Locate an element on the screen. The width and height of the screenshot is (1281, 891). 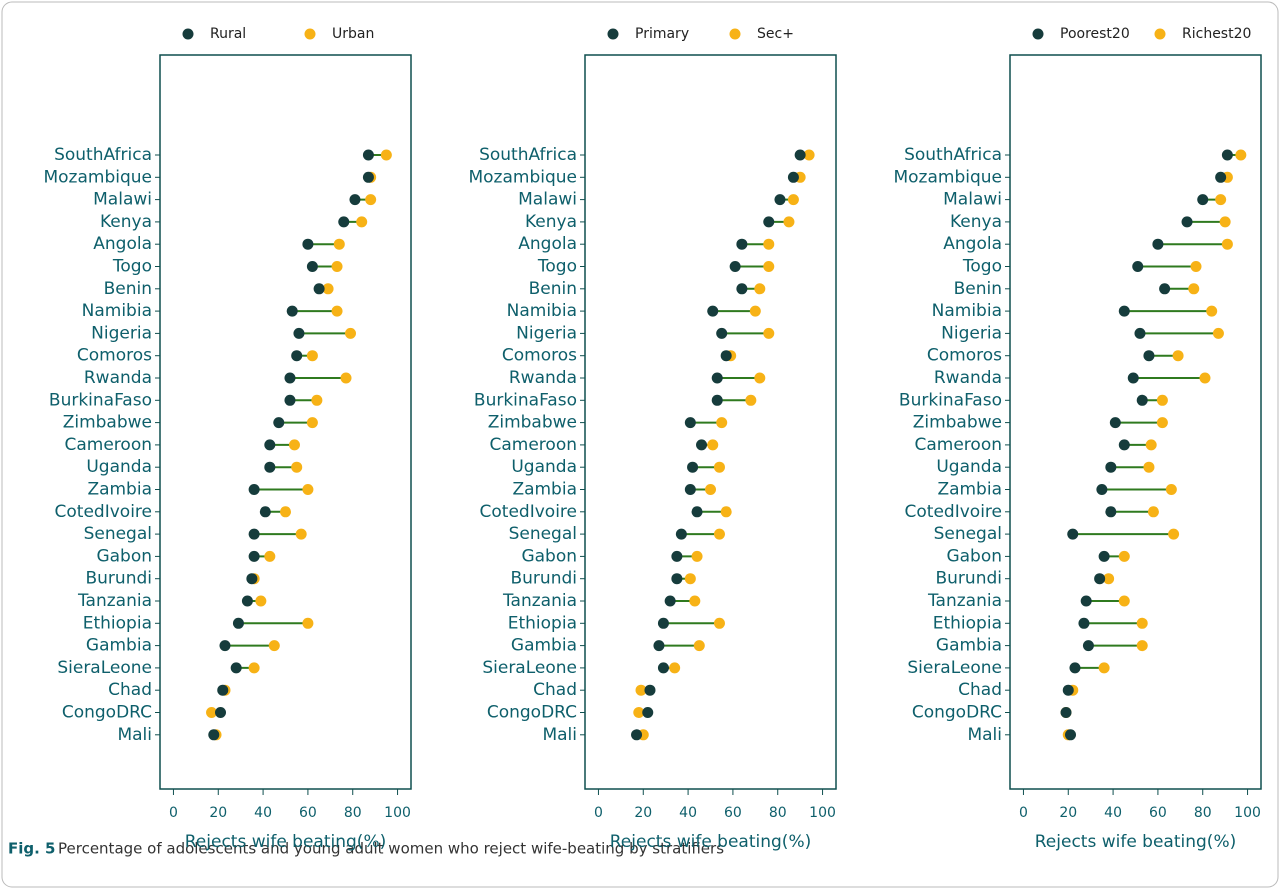
y-tick-label: Senegal is located at coordinates (543, 534).